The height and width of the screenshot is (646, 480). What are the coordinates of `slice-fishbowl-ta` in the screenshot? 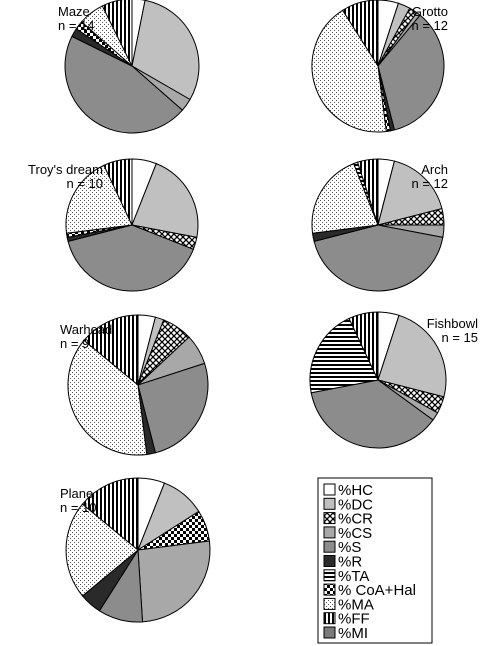 It's located at (344, 355).